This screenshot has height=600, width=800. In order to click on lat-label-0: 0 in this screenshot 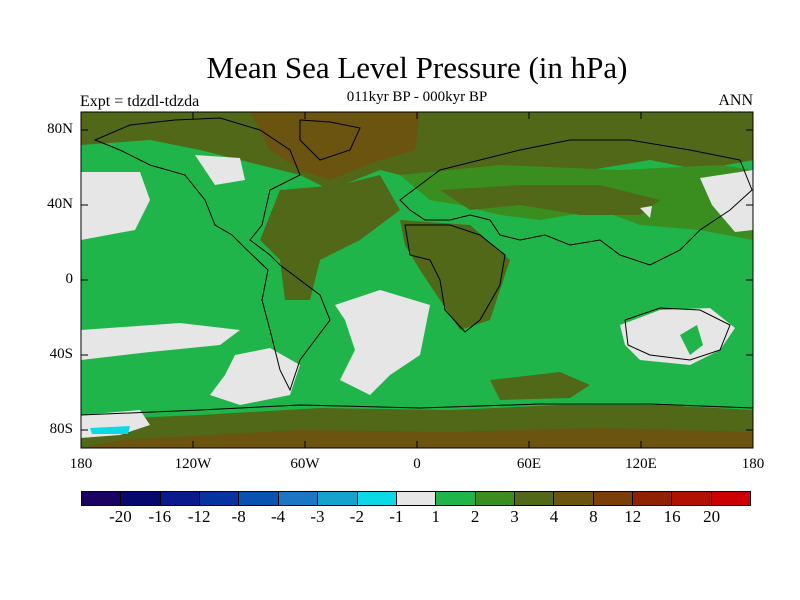, I will do `click(69, 279)`.